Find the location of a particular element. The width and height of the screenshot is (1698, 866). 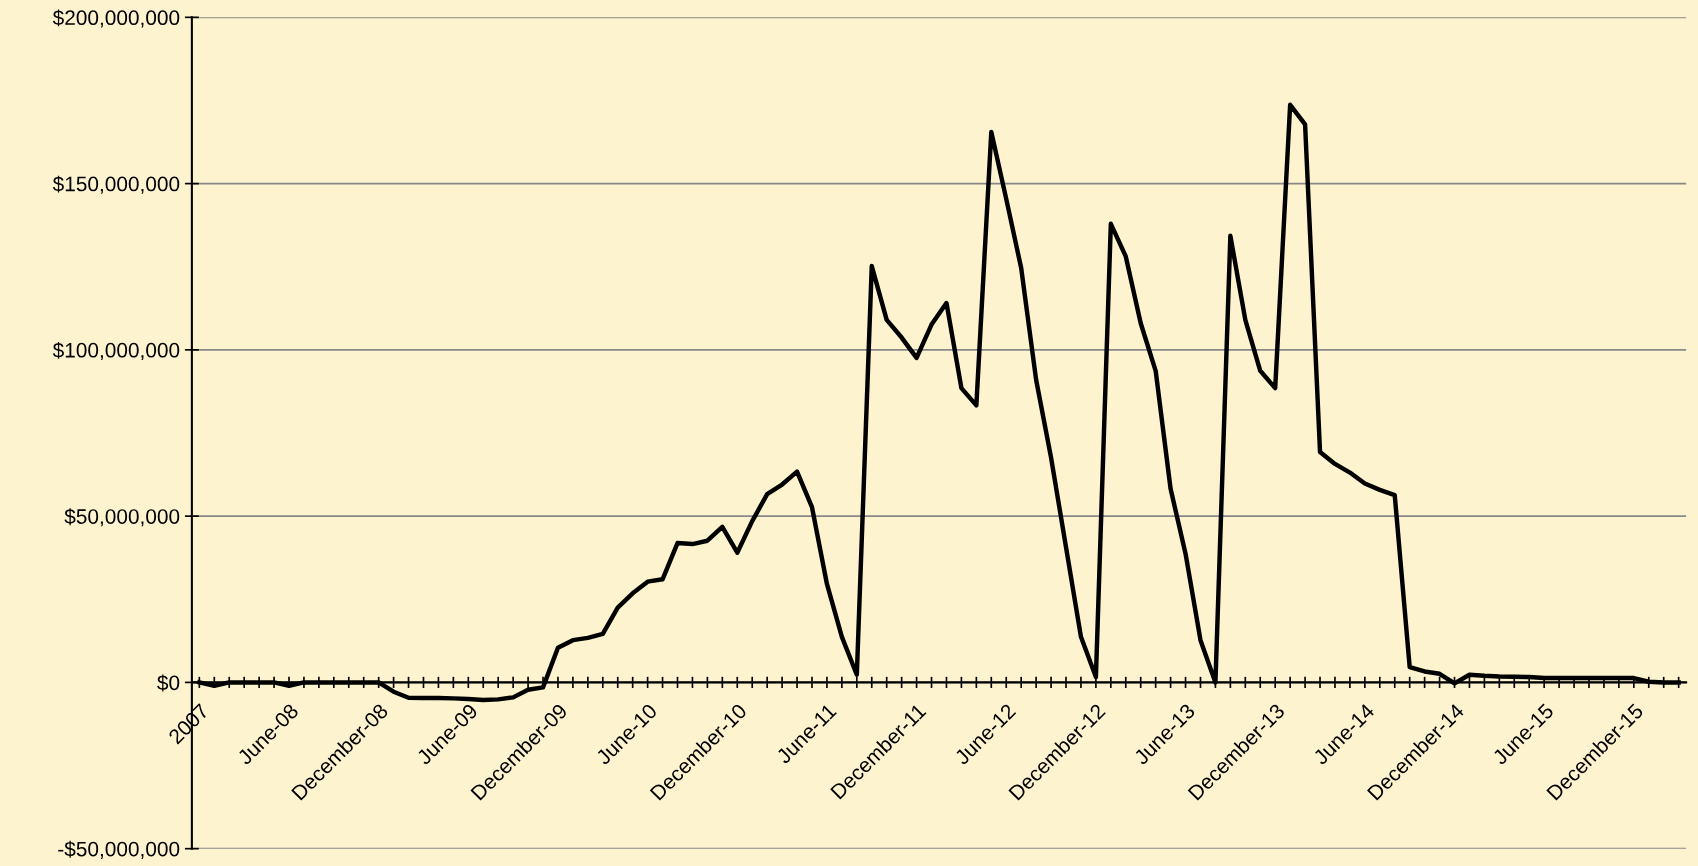

y-tick-label: -$50,000,000 is located at coordinates (119, 849).